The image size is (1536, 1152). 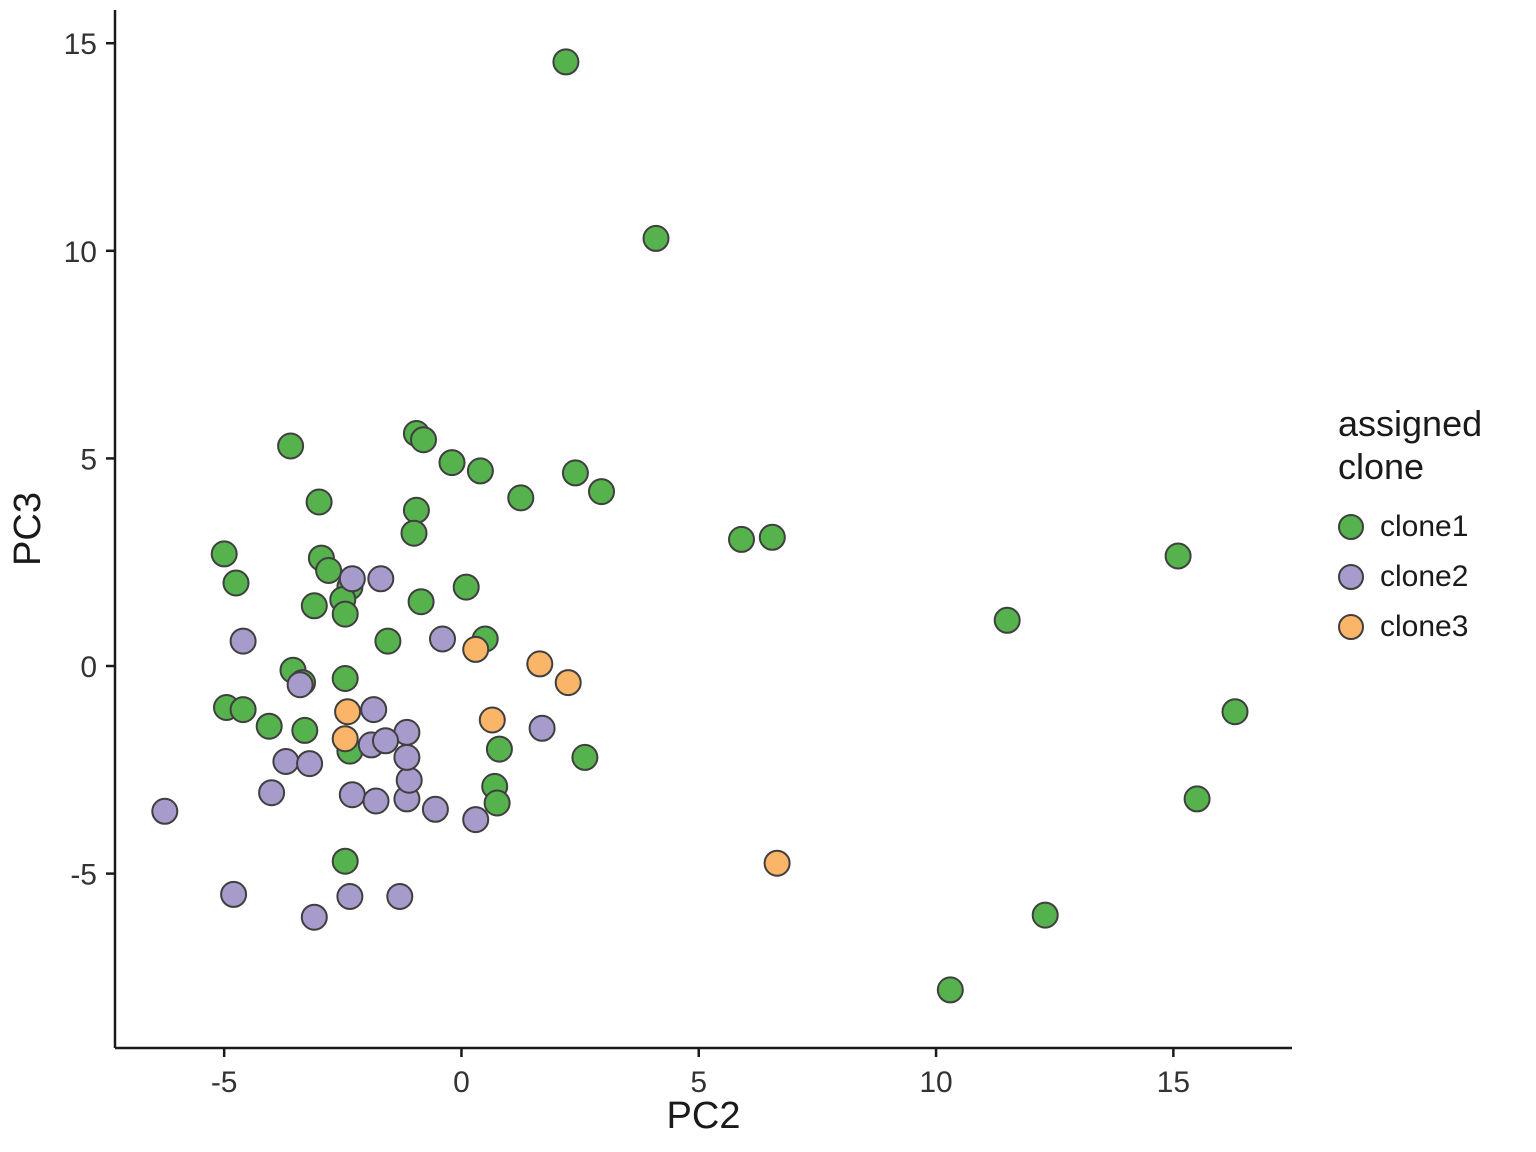 I want to click on legend-swatch-clone1-icon, so click(x=1351, y=527).